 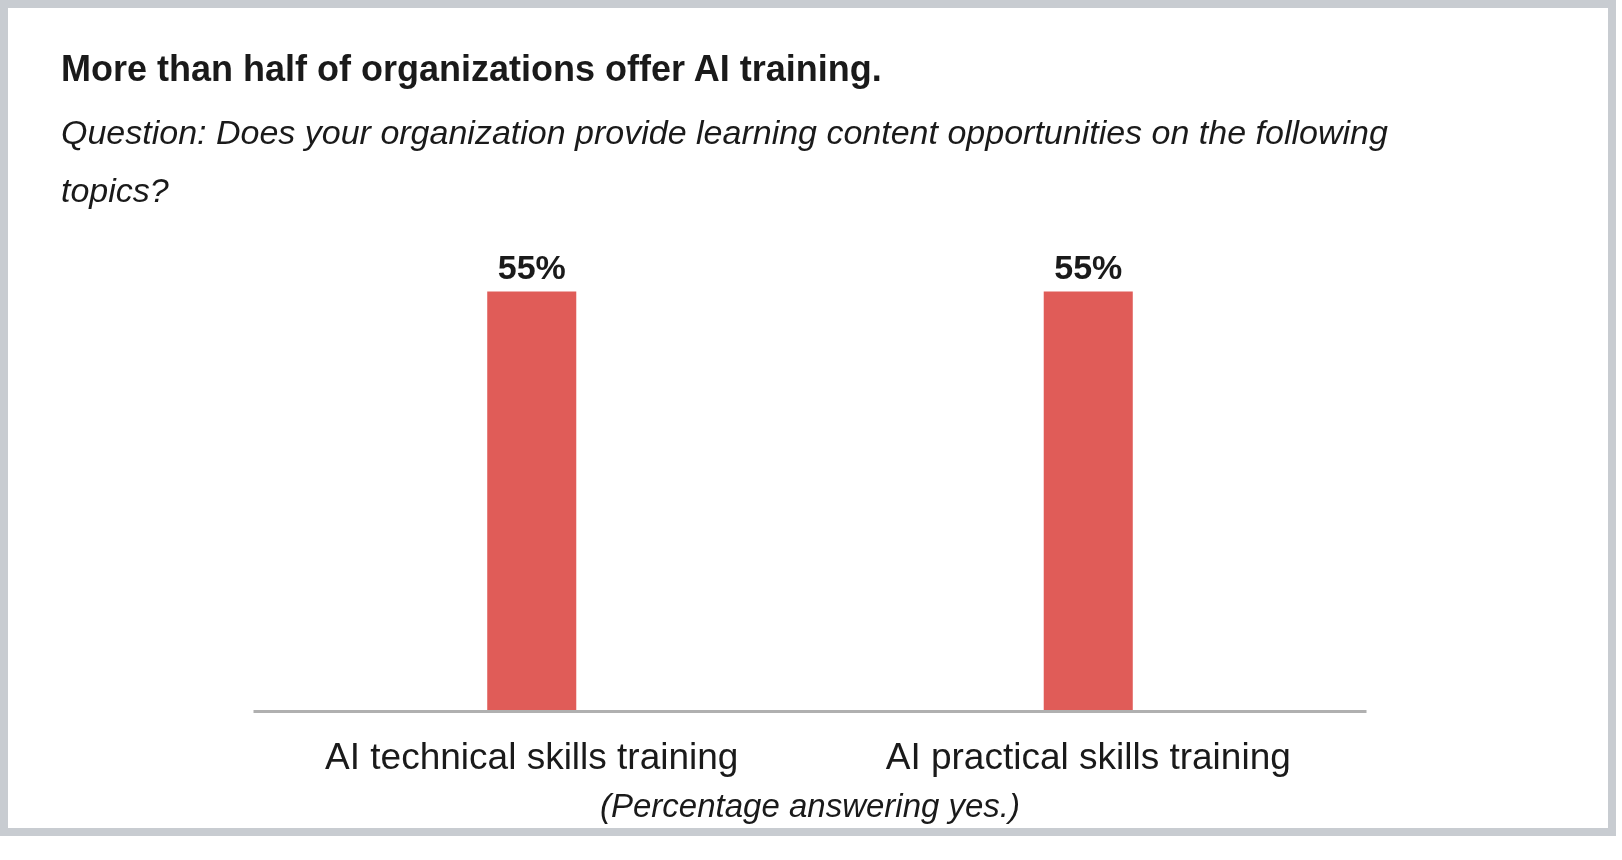 I want to click on x-tick-label: AI practical skills training, so click(x=1088, y=756).